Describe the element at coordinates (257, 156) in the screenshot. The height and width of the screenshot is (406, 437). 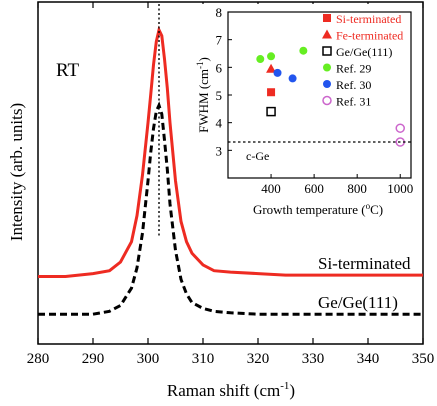
I see `inset-reference-label: c-Ge` at that location.